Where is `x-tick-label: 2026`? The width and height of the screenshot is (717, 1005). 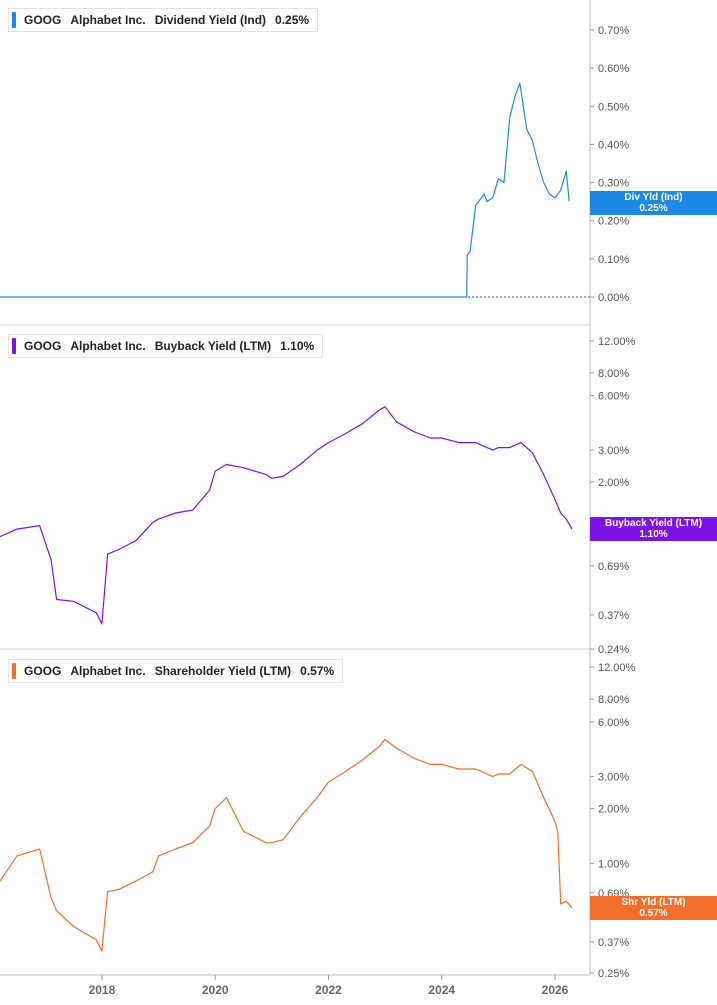
x-tick-label: 2026 is located at coordinates (555, 990).